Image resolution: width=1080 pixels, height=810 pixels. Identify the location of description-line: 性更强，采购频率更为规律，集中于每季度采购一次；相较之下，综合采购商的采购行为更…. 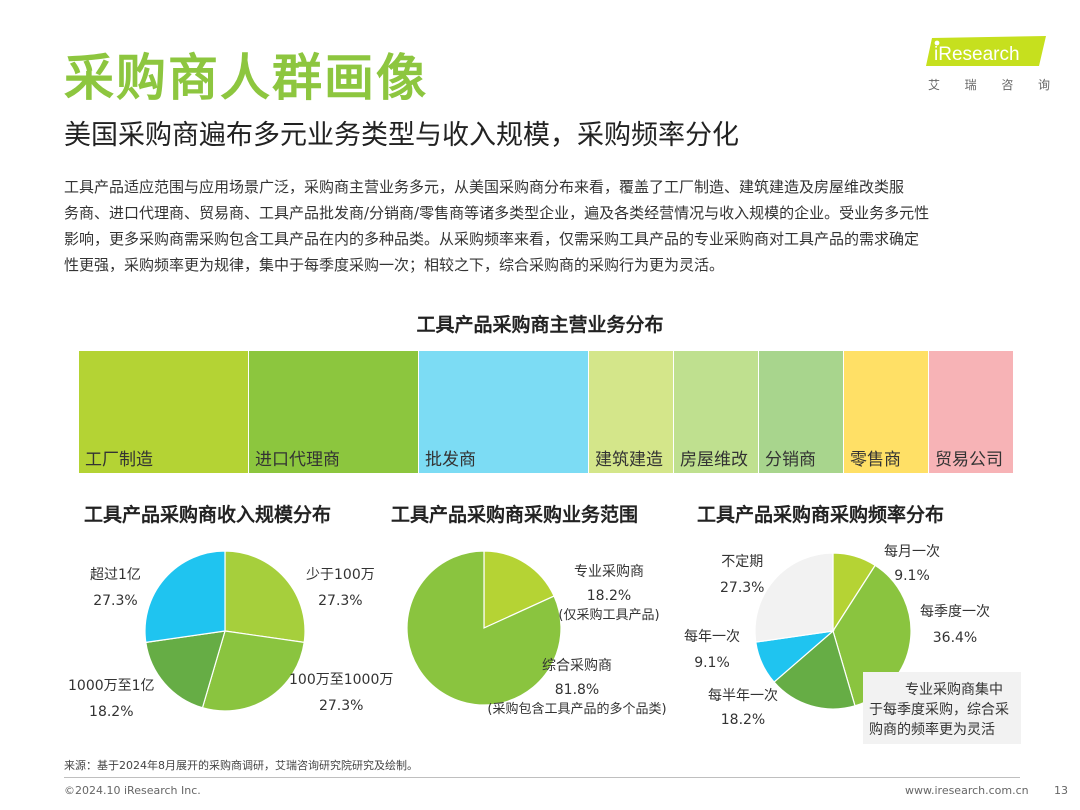
(394, 265).